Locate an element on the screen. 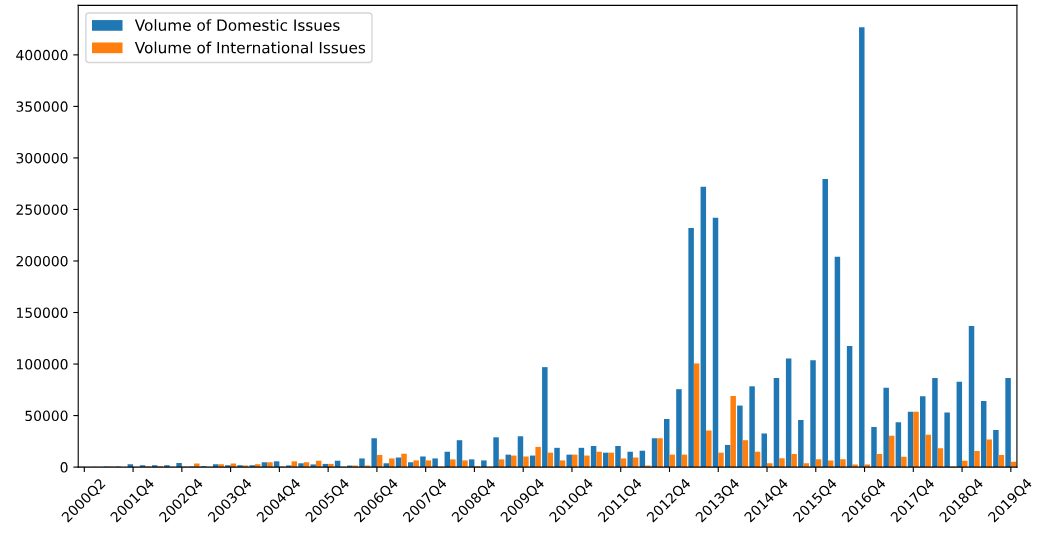 This screenshot has height=540, width=1043. y-tick-label: 50000 is located at coordinates (46, 416).